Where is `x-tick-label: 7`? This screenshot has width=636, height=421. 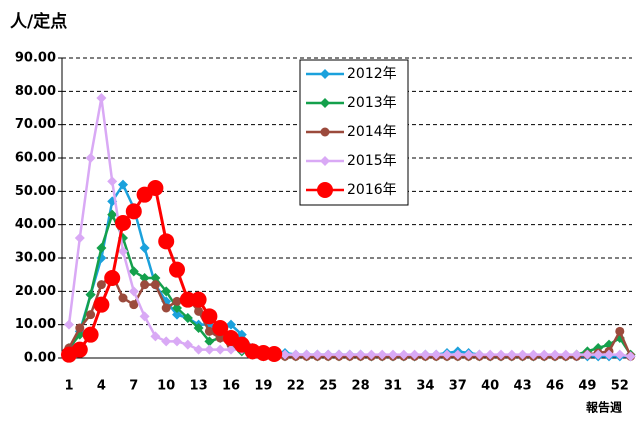 x-tick-label: 7 is located at coordinates (133, 386).